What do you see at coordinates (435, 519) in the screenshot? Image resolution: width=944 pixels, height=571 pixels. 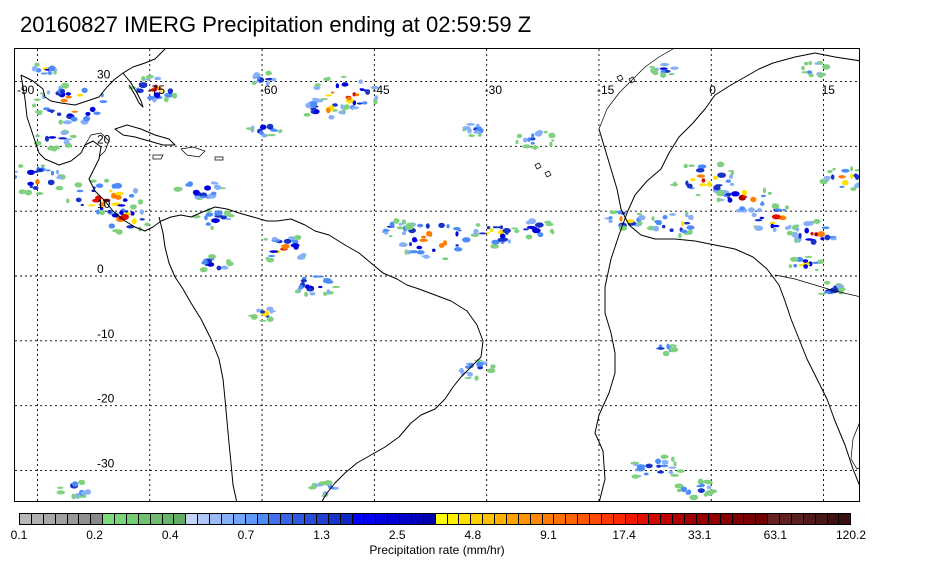 I see `colorbar` at bounding box center [435, 519].